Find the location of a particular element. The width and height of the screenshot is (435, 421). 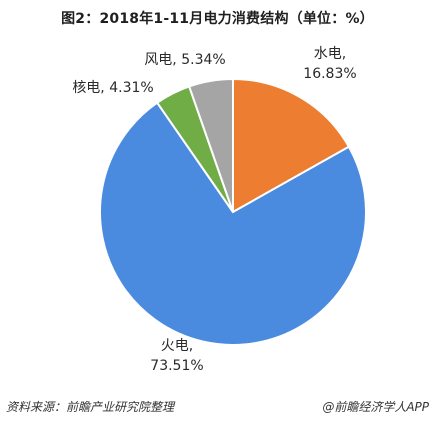

slice-label-3: 风电, 5.34% is located at coordinates (184, 60).